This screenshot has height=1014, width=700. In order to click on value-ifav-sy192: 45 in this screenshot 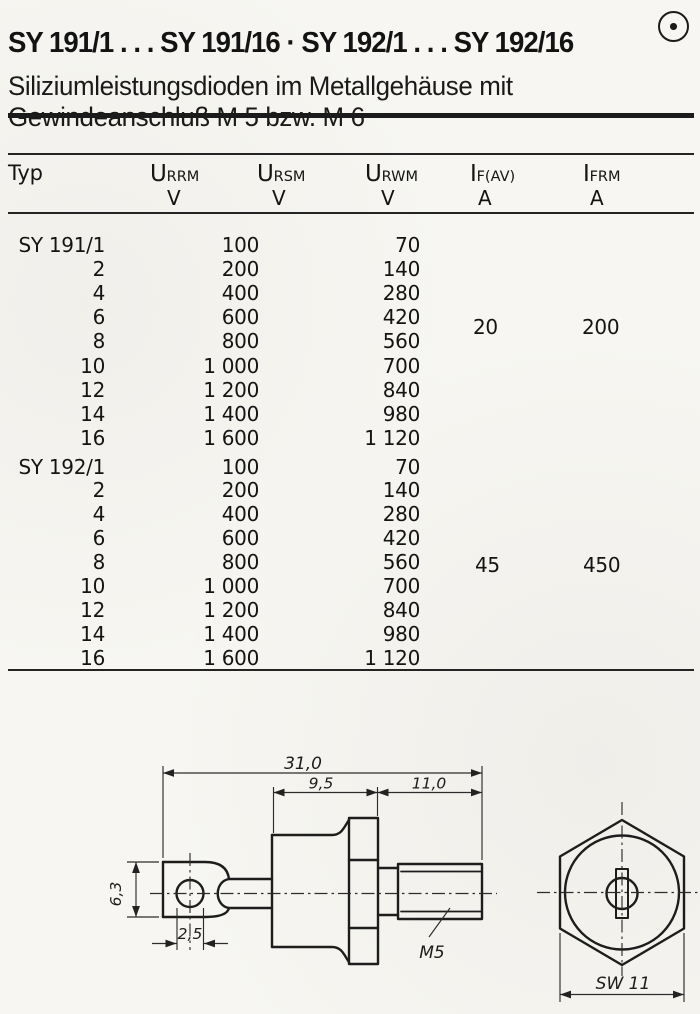, I will do `click(487, 565)`.